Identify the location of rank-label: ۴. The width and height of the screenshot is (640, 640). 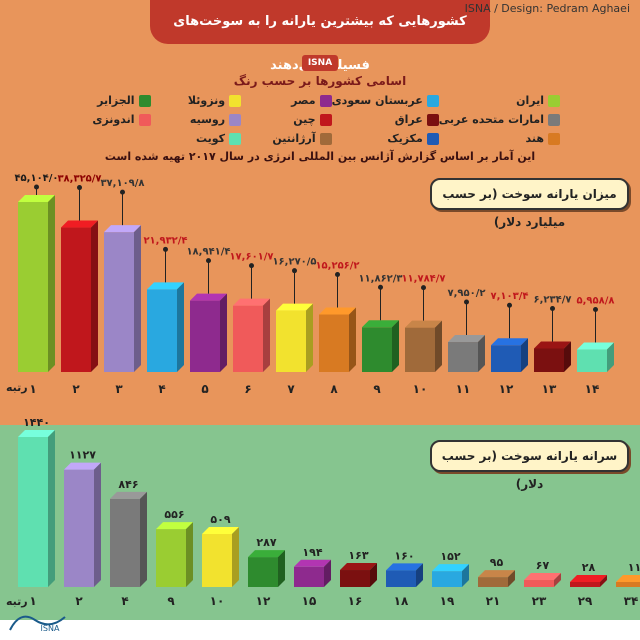
(161, 389).